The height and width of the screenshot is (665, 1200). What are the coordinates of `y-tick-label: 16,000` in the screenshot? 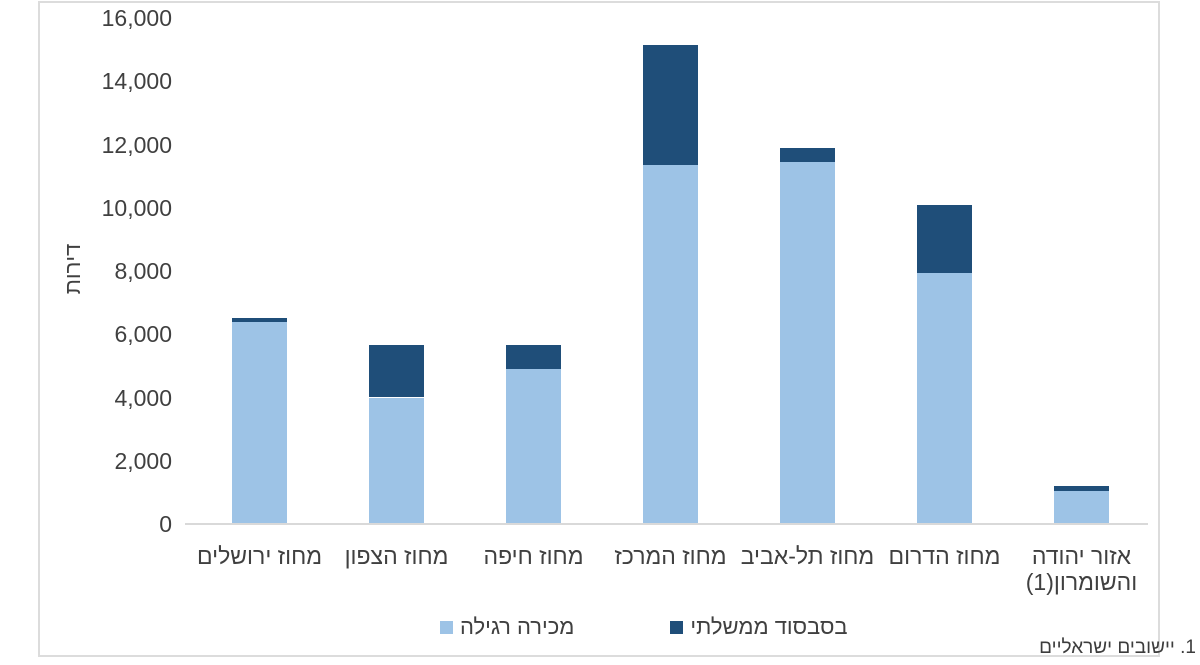 It's located at (136, 18).